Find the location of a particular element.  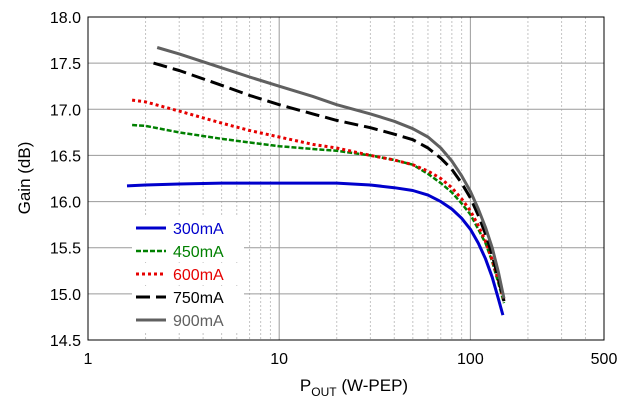

y-tick-labels: 14.5 15.0 15.5 16.0 16.5 17.0 17.5 18.0 is located at coordinates (65, 180).